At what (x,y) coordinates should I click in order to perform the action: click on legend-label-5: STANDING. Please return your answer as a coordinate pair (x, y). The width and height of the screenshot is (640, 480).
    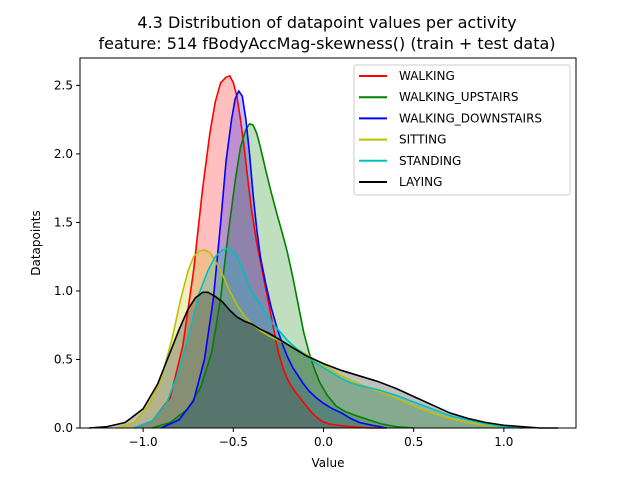
    Looking at the image, I should click on (430, 161).